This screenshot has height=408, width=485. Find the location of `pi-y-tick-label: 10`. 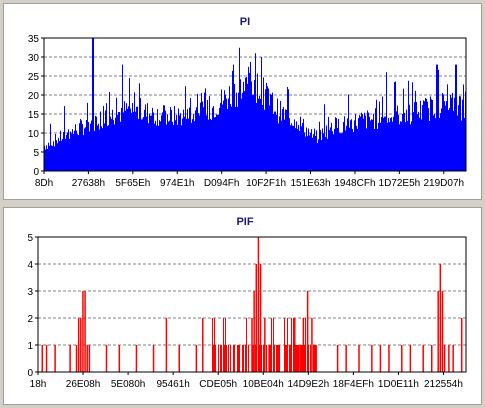

pi-y-tick-label: 10 is located at coordinates (34, 134).